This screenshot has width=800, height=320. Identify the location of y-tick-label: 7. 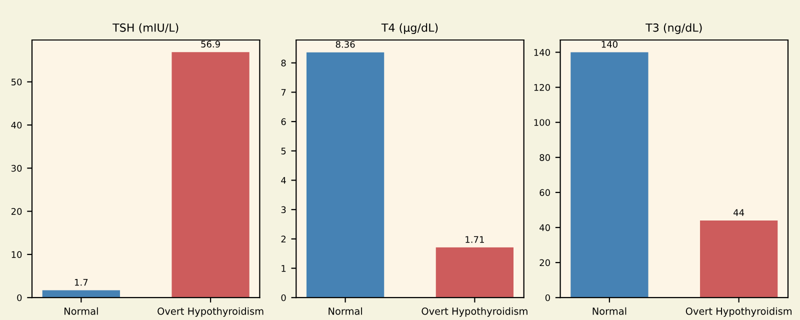
(283, 92).